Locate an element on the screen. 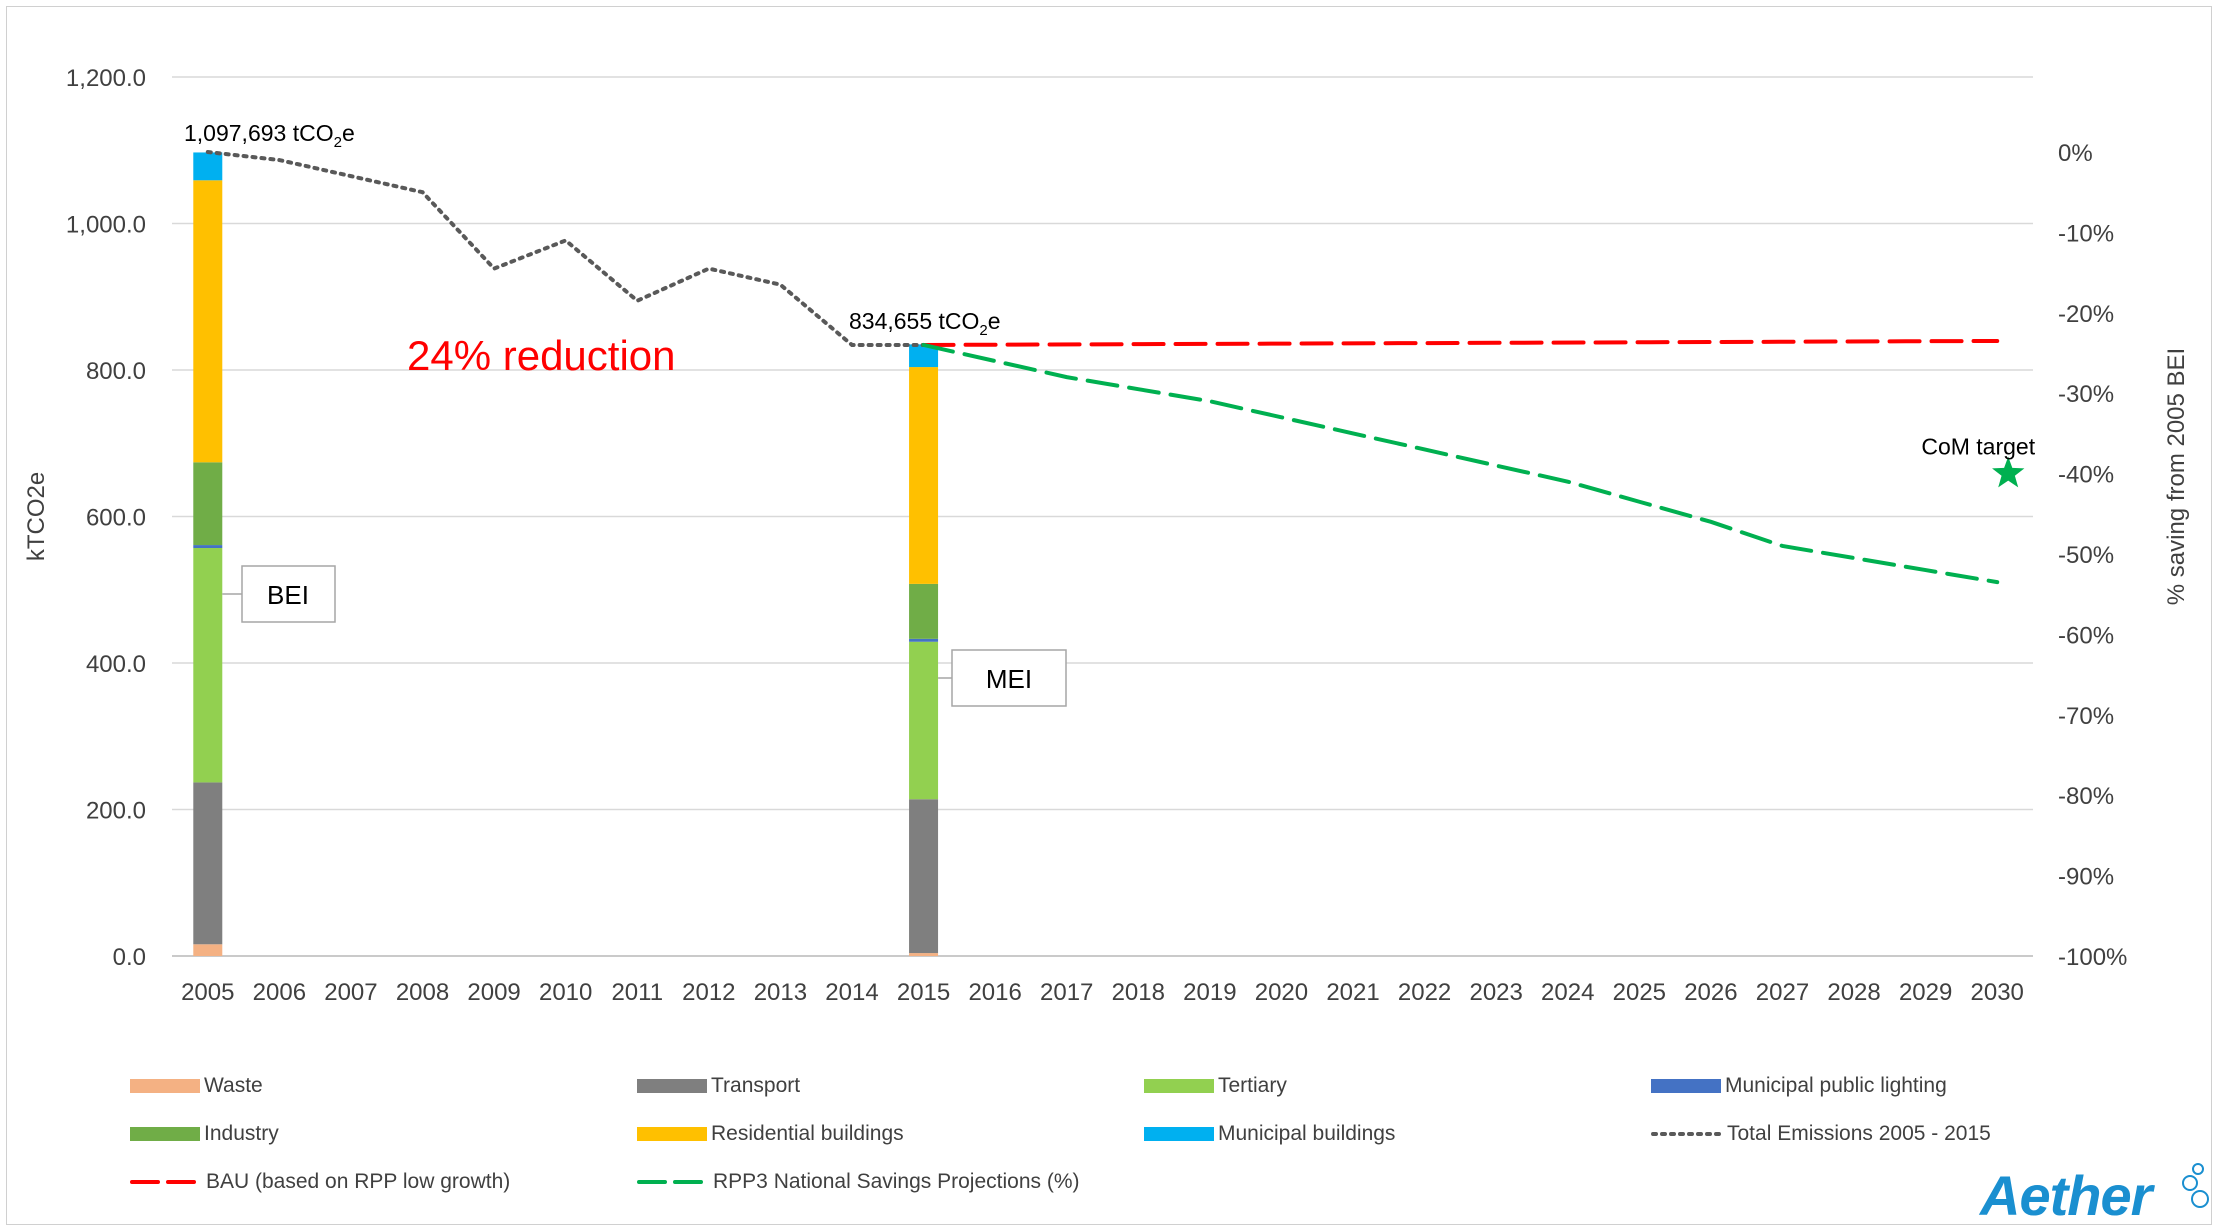 This screenshot has height=1231, width=2220. bei-label: BEI is located at coordinates (288, 595).